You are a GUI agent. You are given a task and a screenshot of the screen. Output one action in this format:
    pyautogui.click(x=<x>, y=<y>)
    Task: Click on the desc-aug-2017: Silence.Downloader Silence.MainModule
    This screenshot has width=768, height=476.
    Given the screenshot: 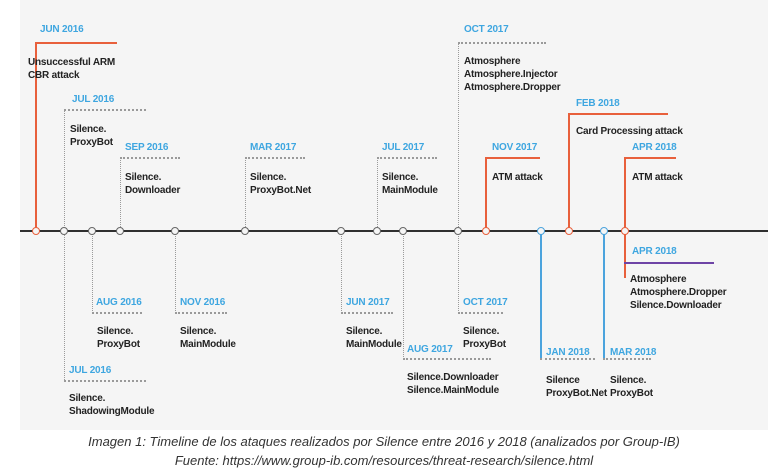 What is the action you would take?
    pyautogui.click(x=453, y=384)
    